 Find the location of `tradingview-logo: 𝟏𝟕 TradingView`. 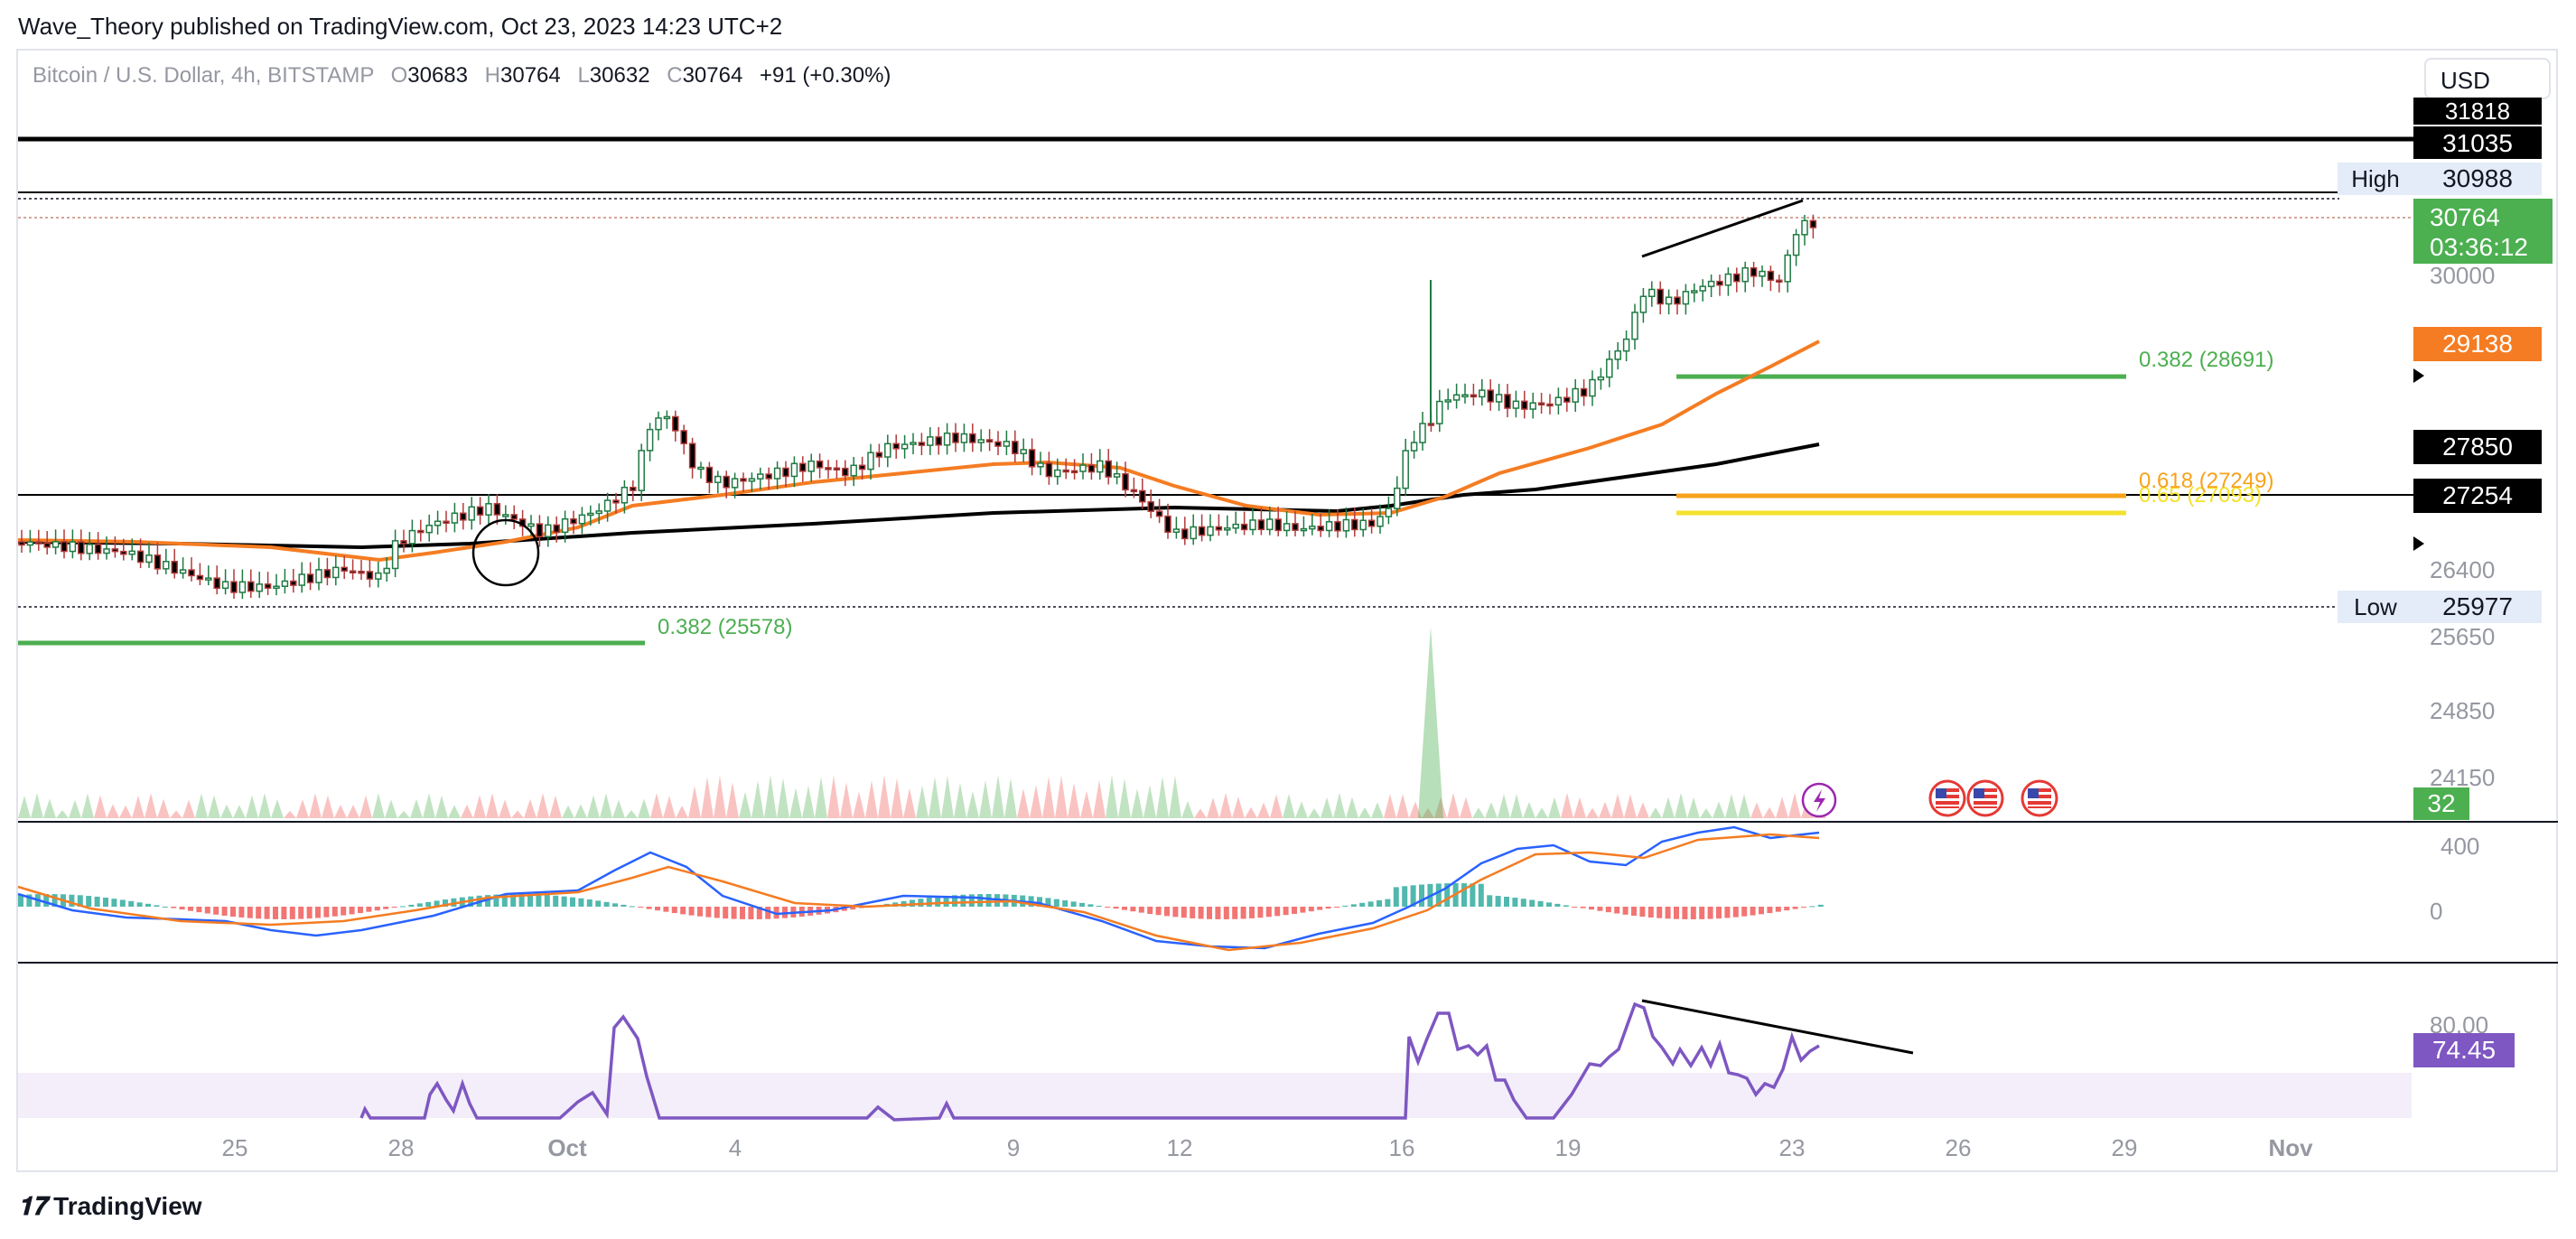

tradingview-logo: 𝟏𝟕 TradingView is located at coordinates (110, 1207).